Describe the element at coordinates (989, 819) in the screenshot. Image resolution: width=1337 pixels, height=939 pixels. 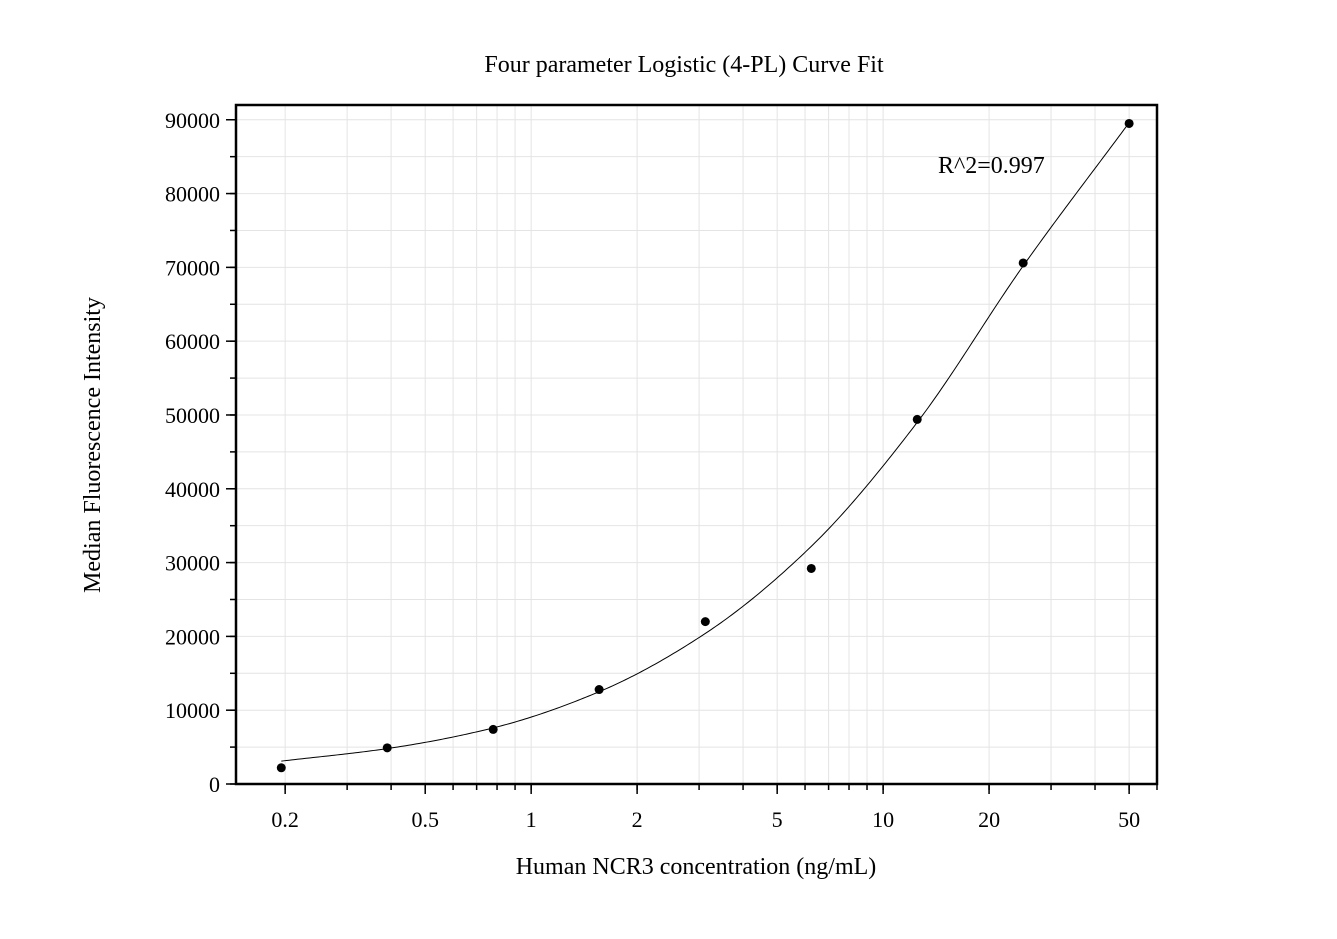
I see `x-tick-label: 20` at that location.